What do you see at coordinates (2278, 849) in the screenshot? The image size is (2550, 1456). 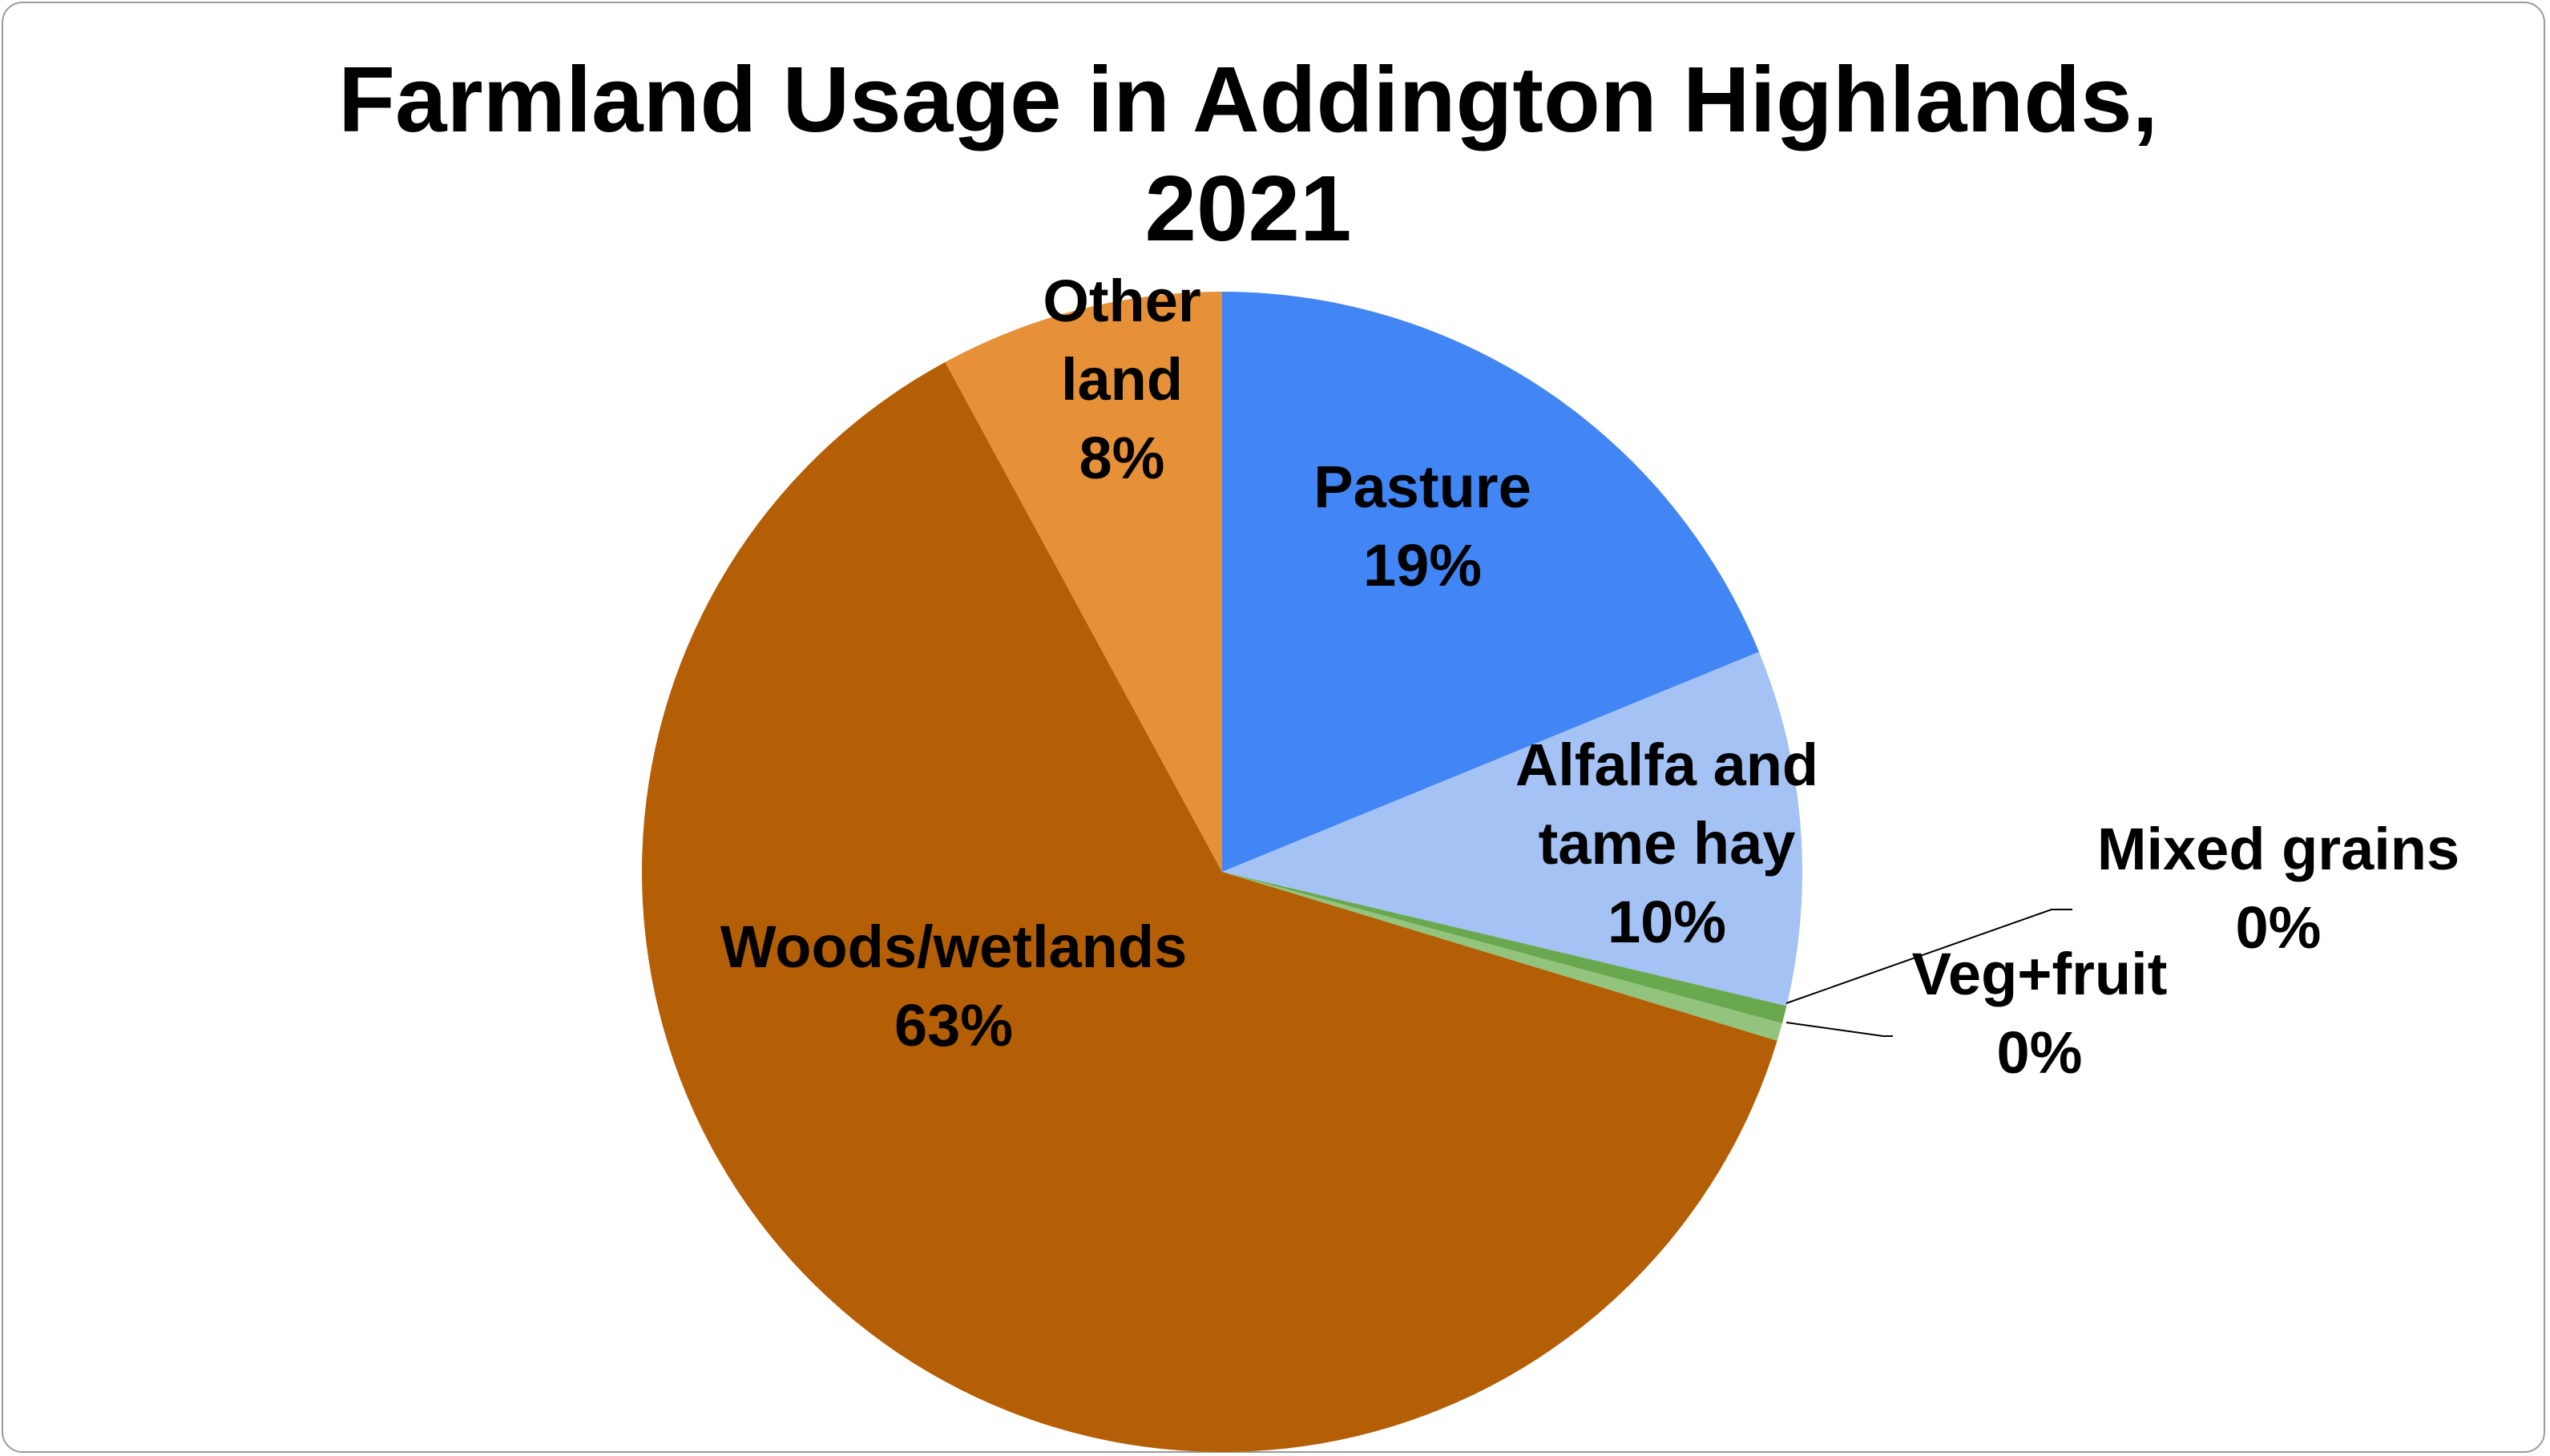 I see `data-label-name: Mixed grains` at bounding box center [2278, 849].